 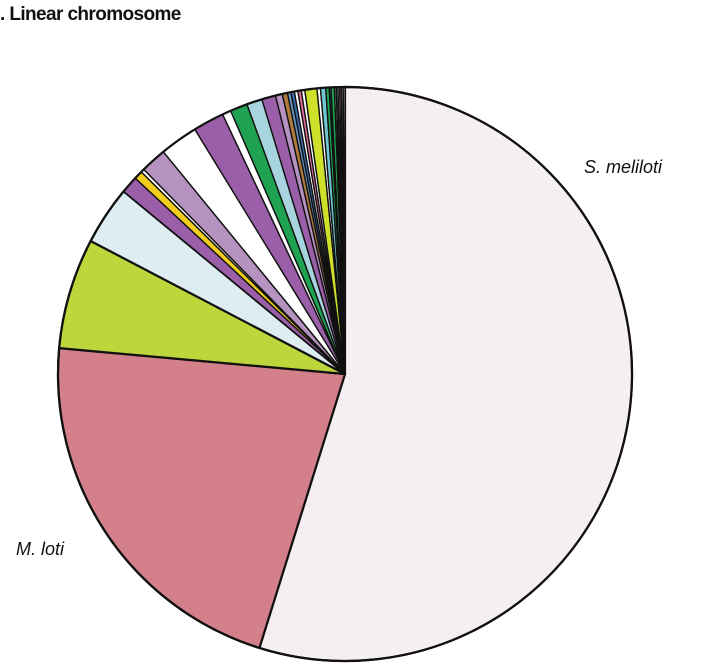 I want to click on slice-label-s-meliloti: S. meliloti, so click(x=623, y=167).